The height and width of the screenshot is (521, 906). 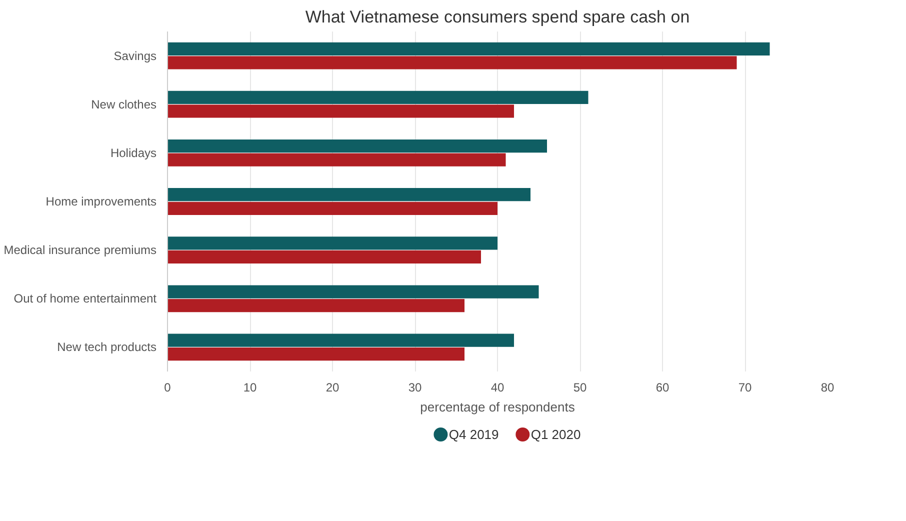 What do you see at coordinates (473, 434) in the screenshot?
I see `legend-label: Q4 2019` at bounding box center [473, 434].